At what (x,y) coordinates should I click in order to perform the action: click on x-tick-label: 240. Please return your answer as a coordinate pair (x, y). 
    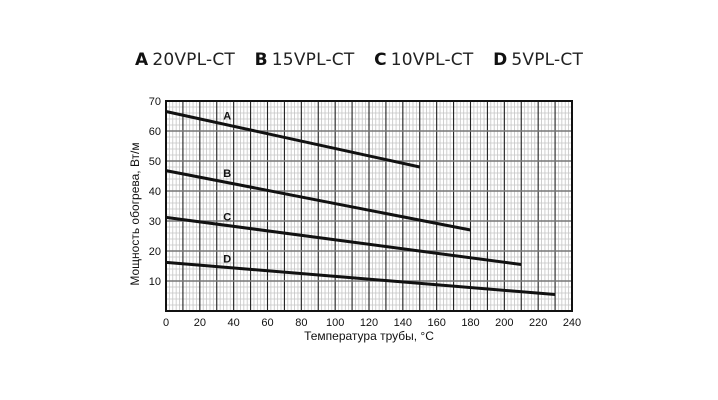
    Looking at the image, I should click on (572, 323).